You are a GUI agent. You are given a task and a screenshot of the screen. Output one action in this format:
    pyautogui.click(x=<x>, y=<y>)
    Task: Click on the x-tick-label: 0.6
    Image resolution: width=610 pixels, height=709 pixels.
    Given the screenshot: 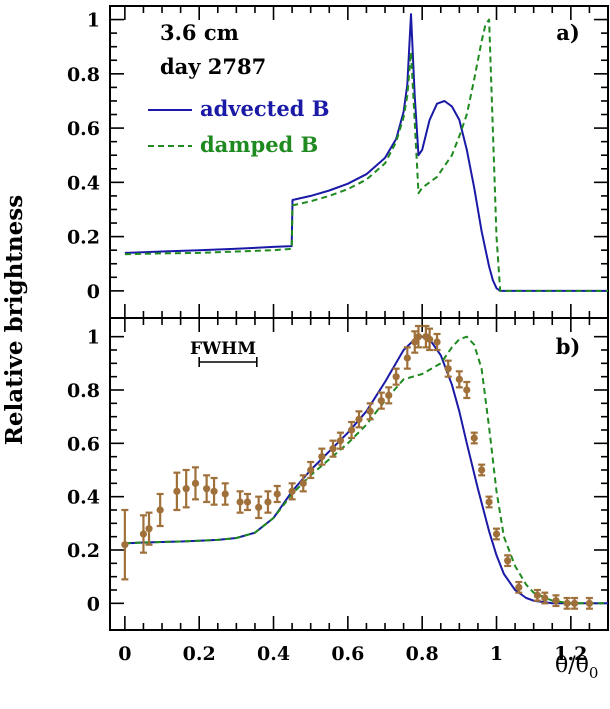 What is the action you would take?
    pyautogui.click(x=347, y=654)
    